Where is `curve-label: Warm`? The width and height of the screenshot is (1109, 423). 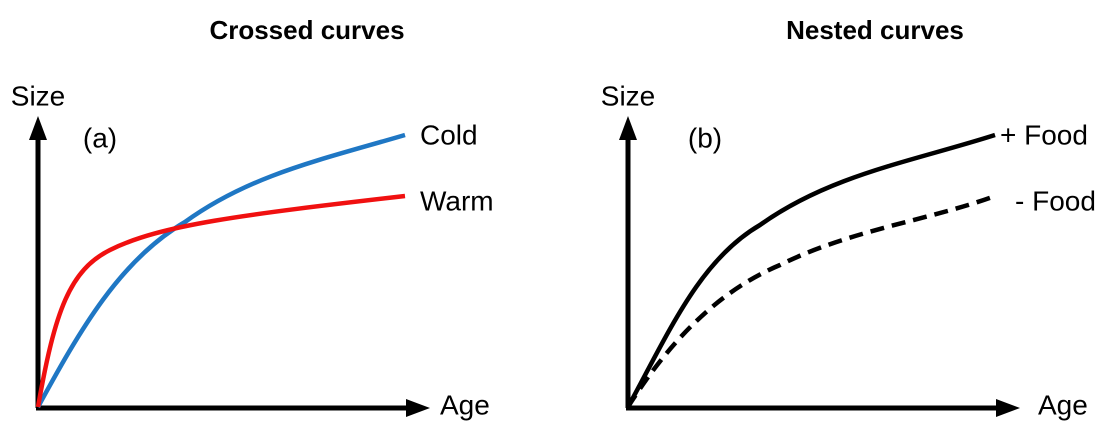 curve-label: Warm is located at coordinates (457, 200).